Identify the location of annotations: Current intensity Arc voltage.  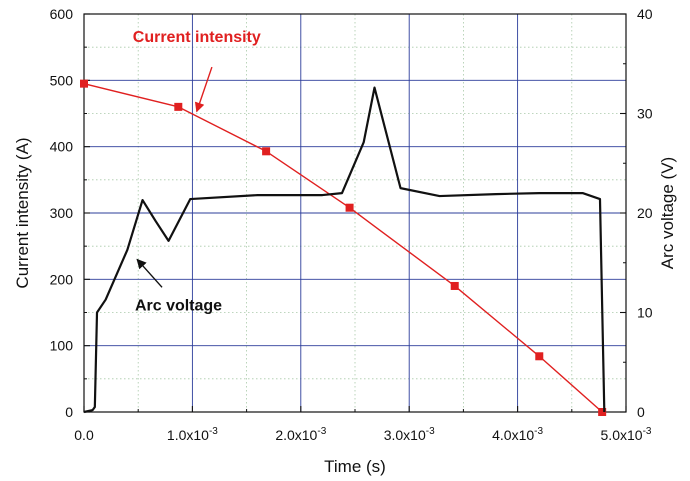
(197, 172).